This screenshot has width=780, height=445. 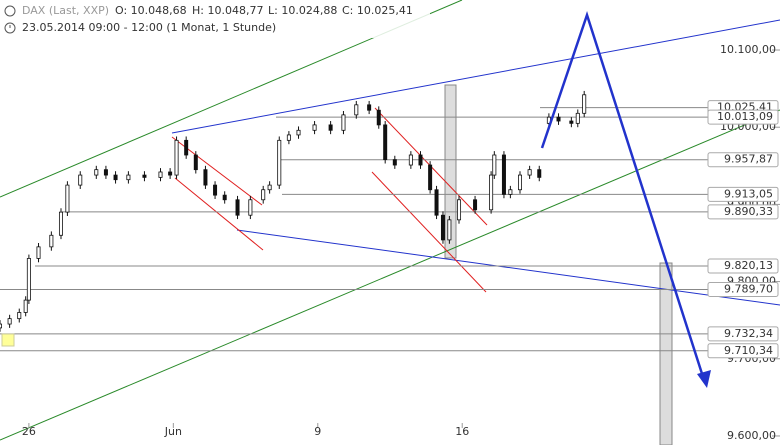 What do you see at coordinates (10, 28) in the screenshot?
I see `clock-icon` at bounding box center [10, 28].